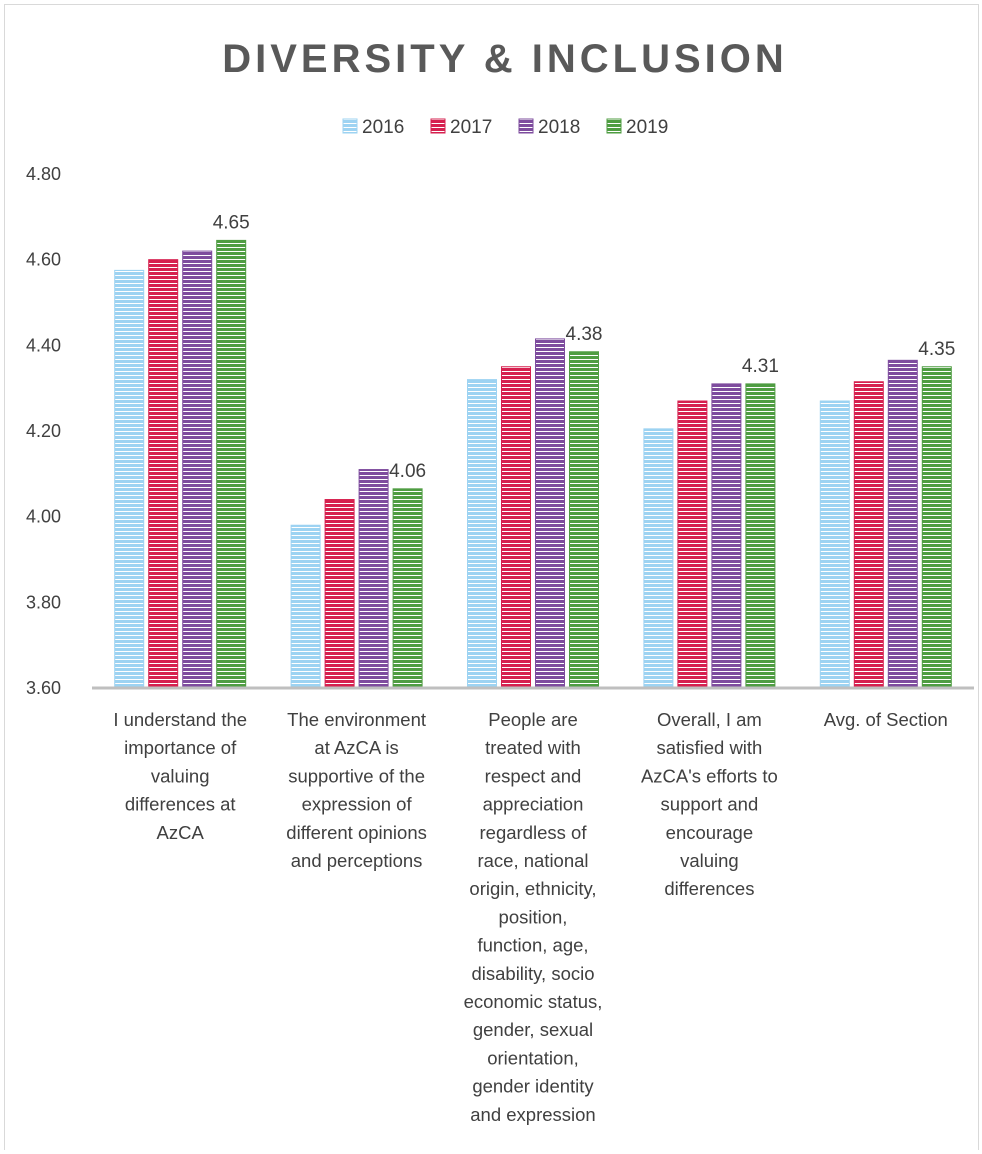 This screenshot has height=1154, width=982. Describe the element at coordinates (709, 775) in the screenshot. I see `x-category-line: AzCA's efforts to` at that location.